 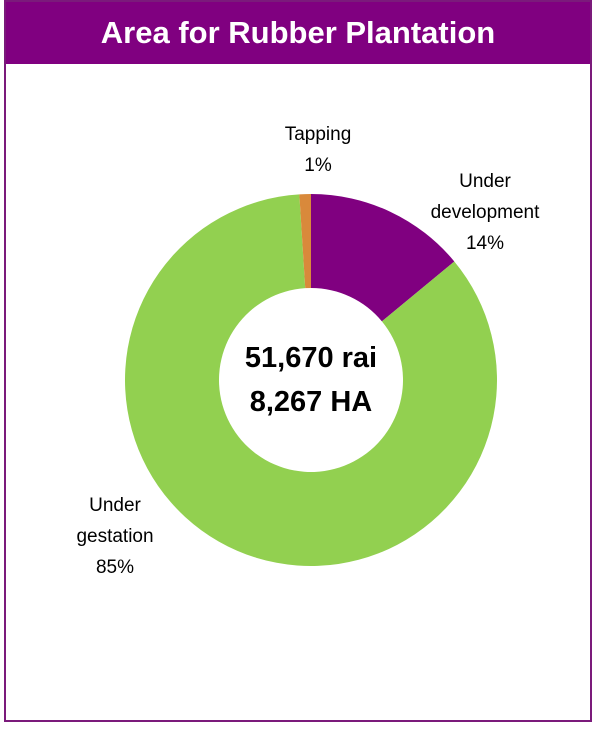 I want to click on value-label: 14%, so click(x=485, y=243).